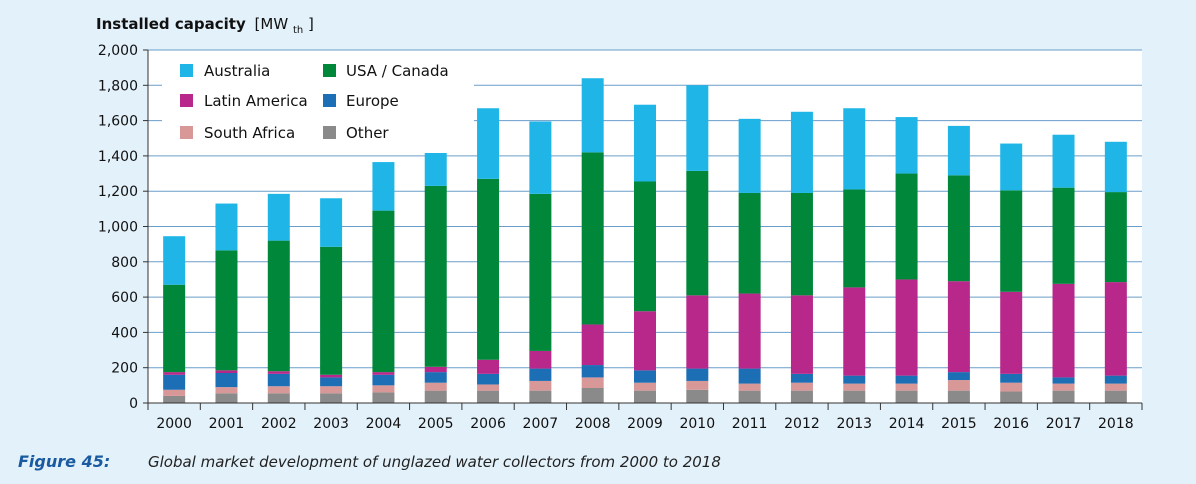 The image size is (1196, 484). What do you see at coordinates (801, 396) in the screenshot?
I see `bar-other-2012` at bounding box center [801, 396].